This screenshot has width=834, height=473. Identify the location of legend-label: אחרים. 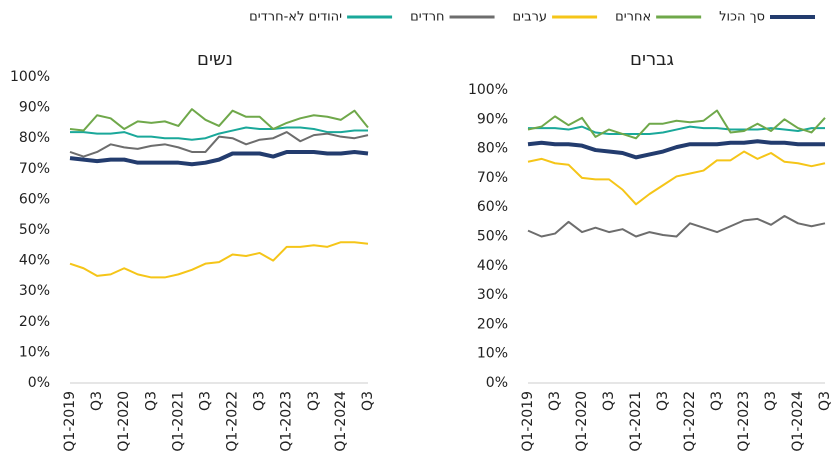
(633, 17).